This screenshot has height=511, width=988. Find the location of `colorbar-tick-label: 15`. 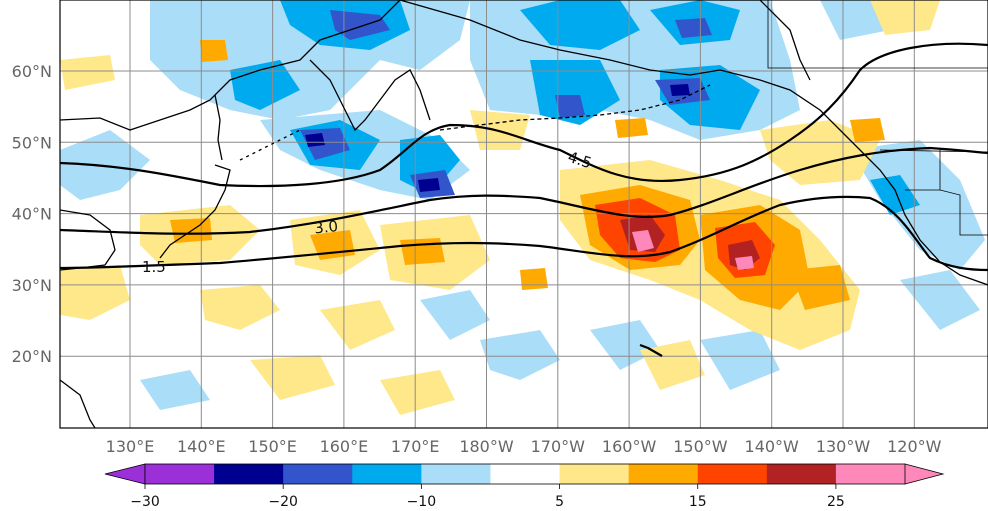

colorbar-tick-label: 15 is located at coordinates (698, 502).